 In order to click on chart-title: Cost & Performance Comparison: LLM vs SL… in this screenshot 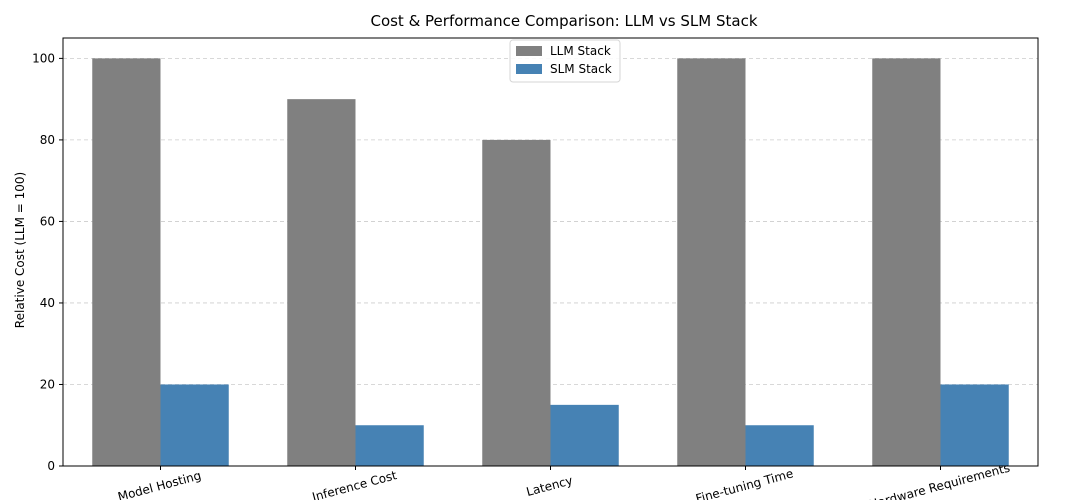, I will do `click(563, 21)`.